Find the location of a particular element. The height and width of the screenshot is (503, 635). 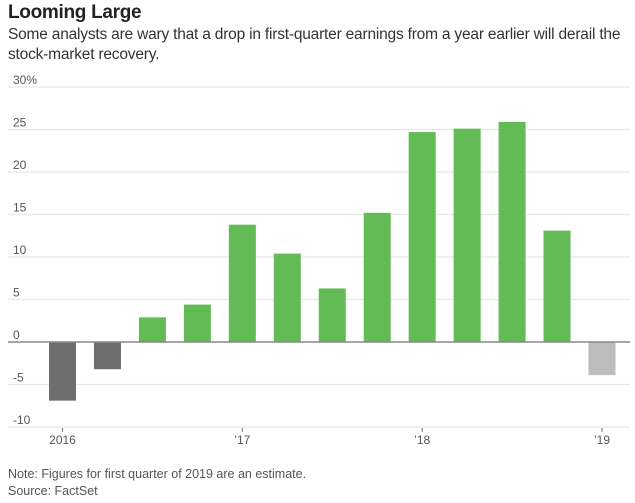

y-tick-label: 25 is located at coordinates (20, 123).